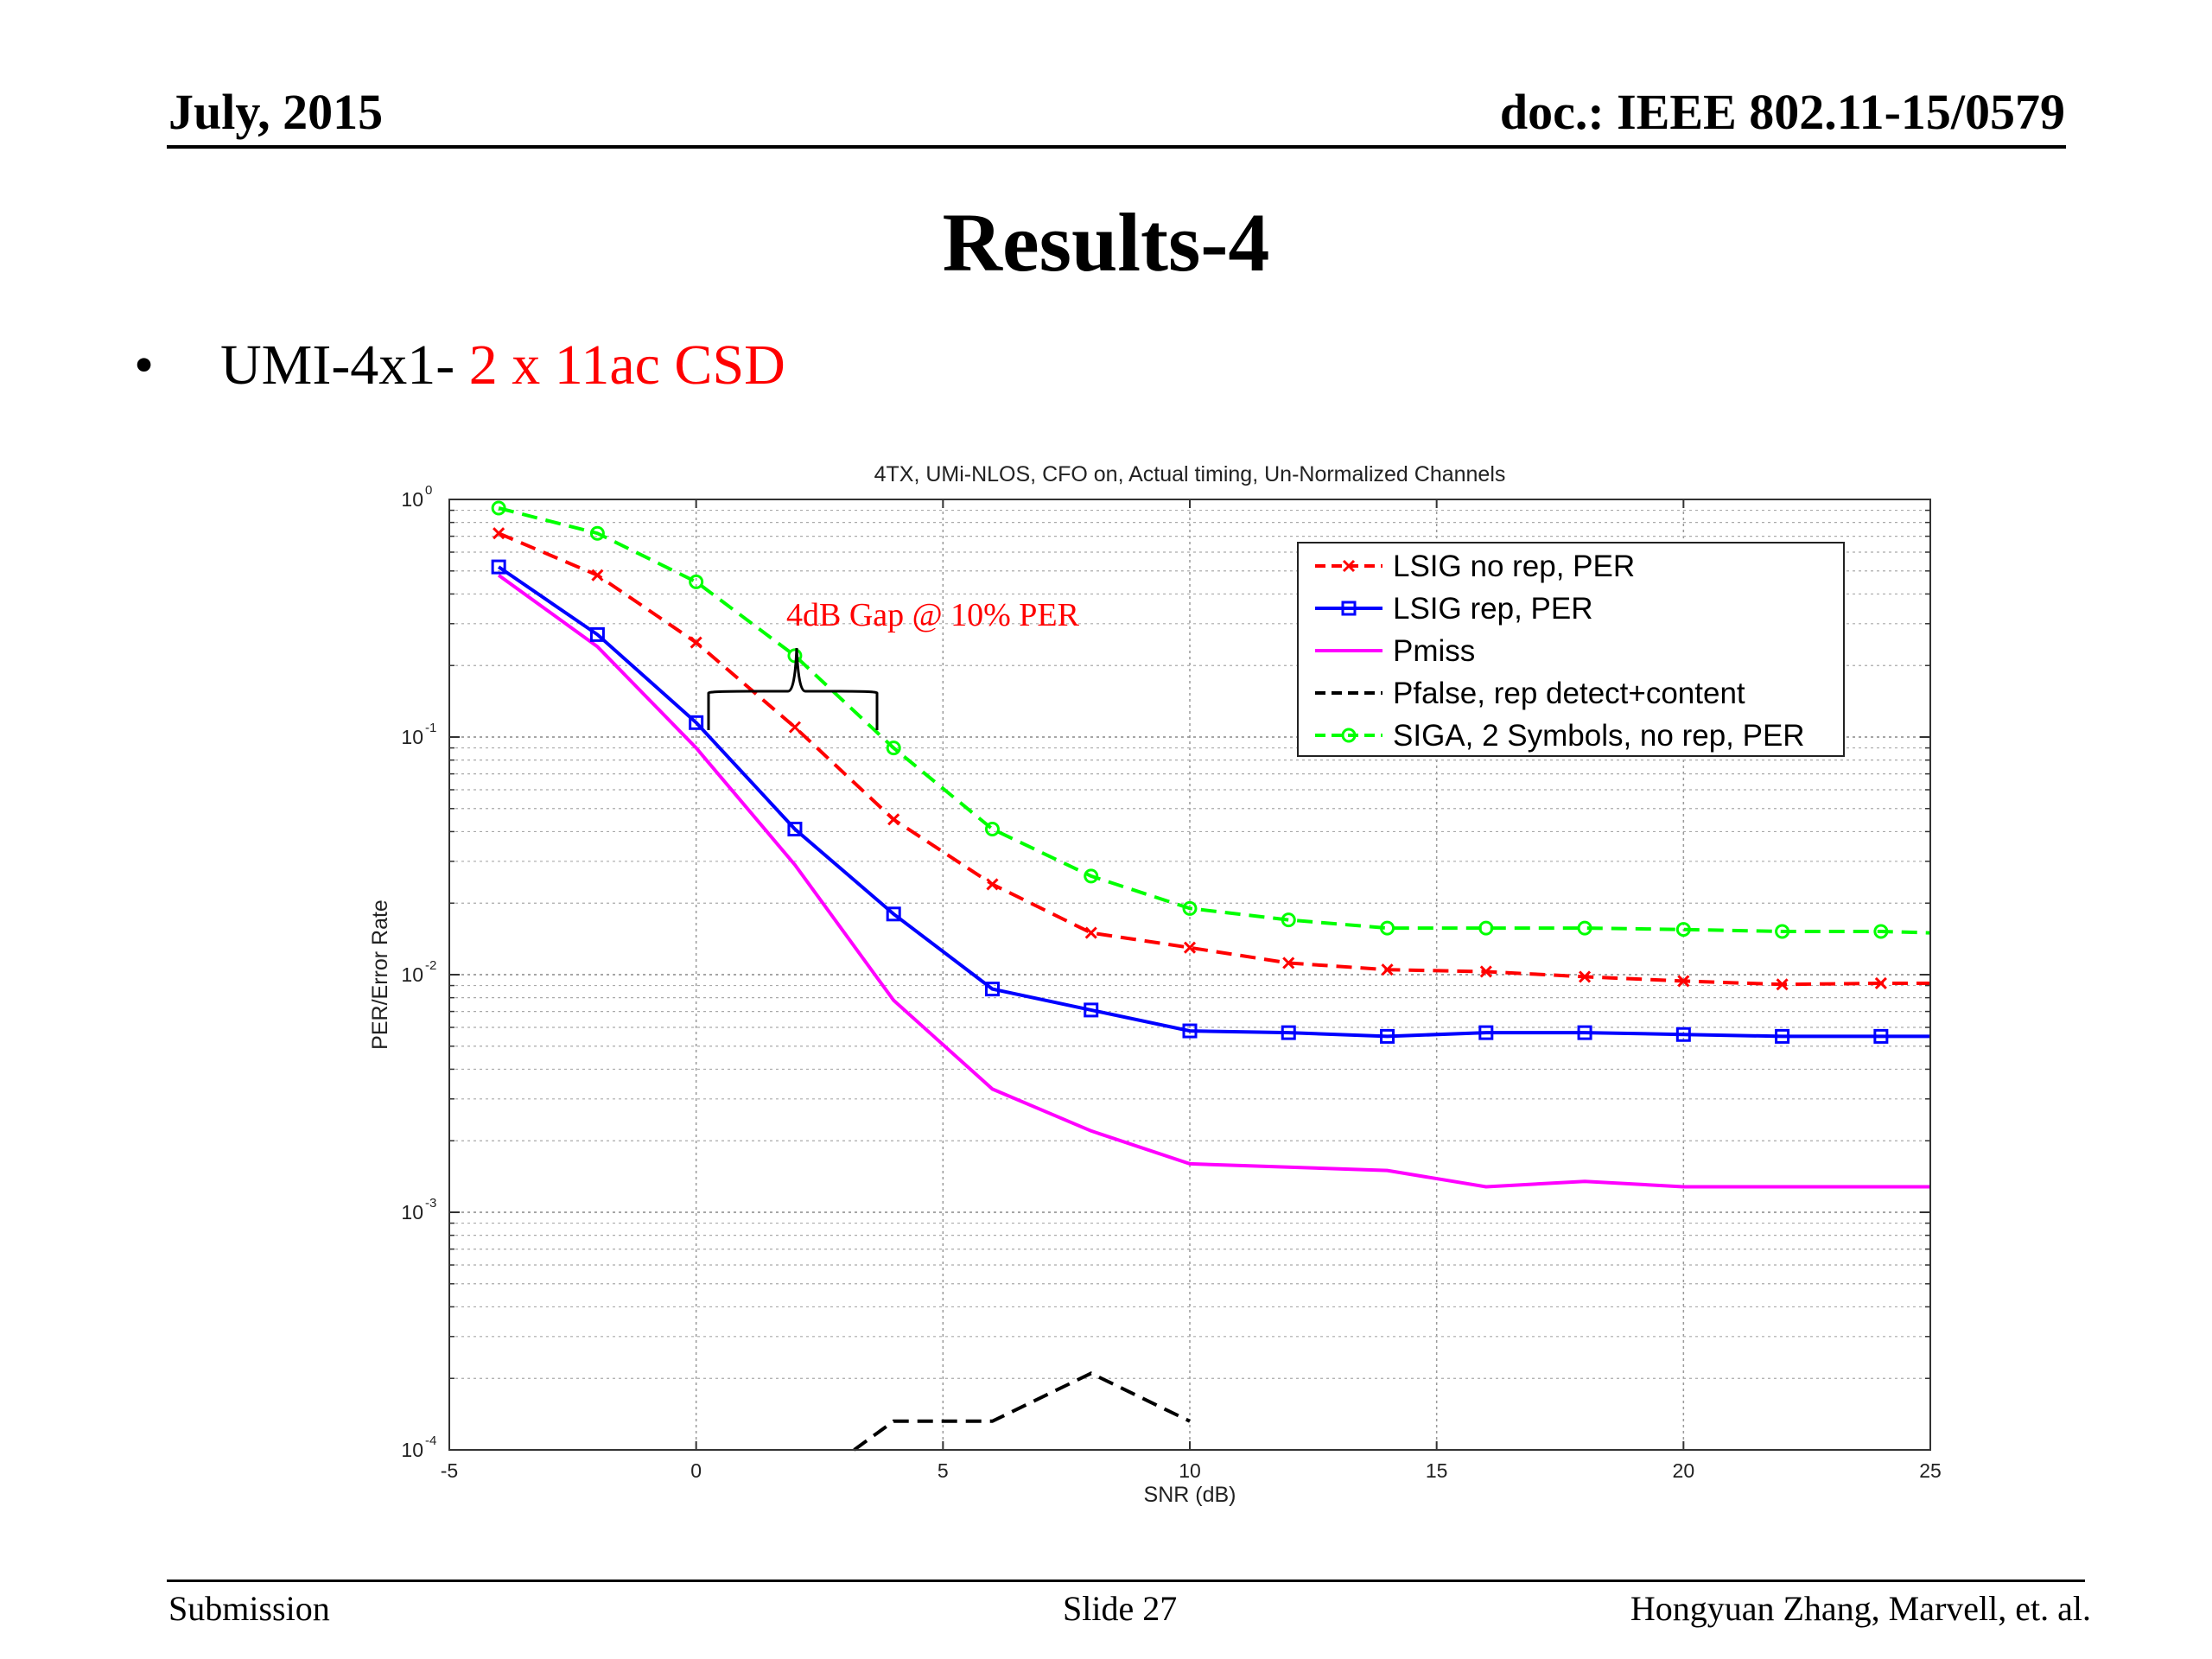  I want to click on y-tick-label: 10 -2, so click(418, 972).